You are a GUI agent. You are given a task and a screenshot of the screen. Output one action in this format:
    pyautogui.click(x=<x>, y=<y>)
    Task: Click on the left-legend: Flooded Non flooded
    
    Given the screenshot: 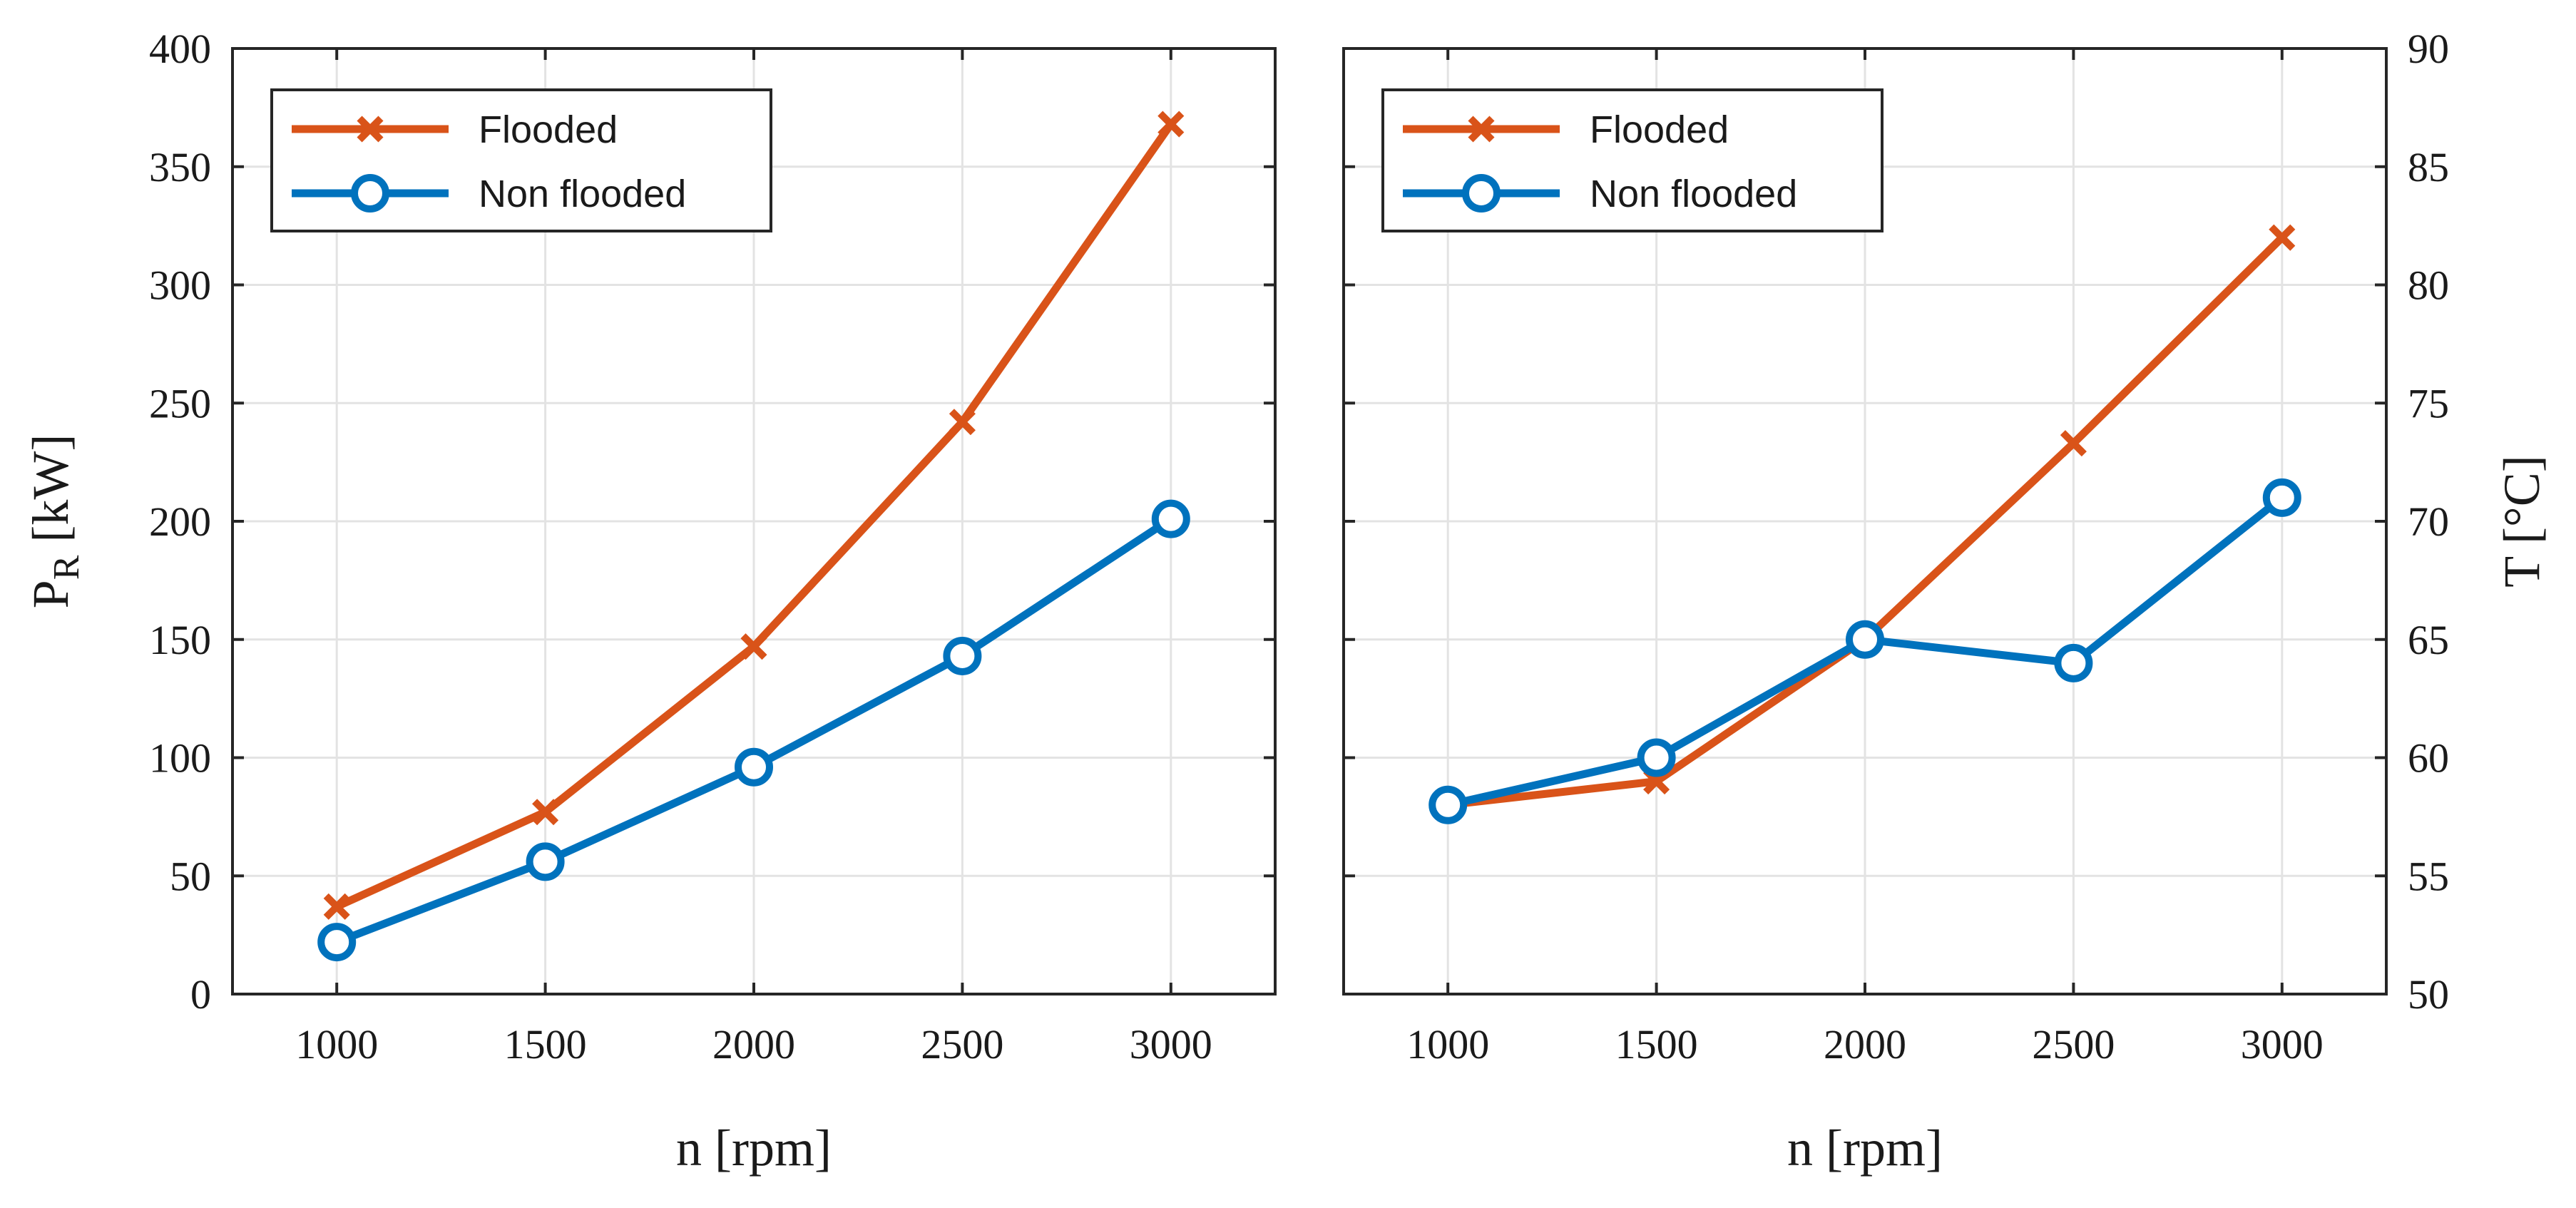 What is the action you would take?
    pyautogui.click(x=521, y=160)
    